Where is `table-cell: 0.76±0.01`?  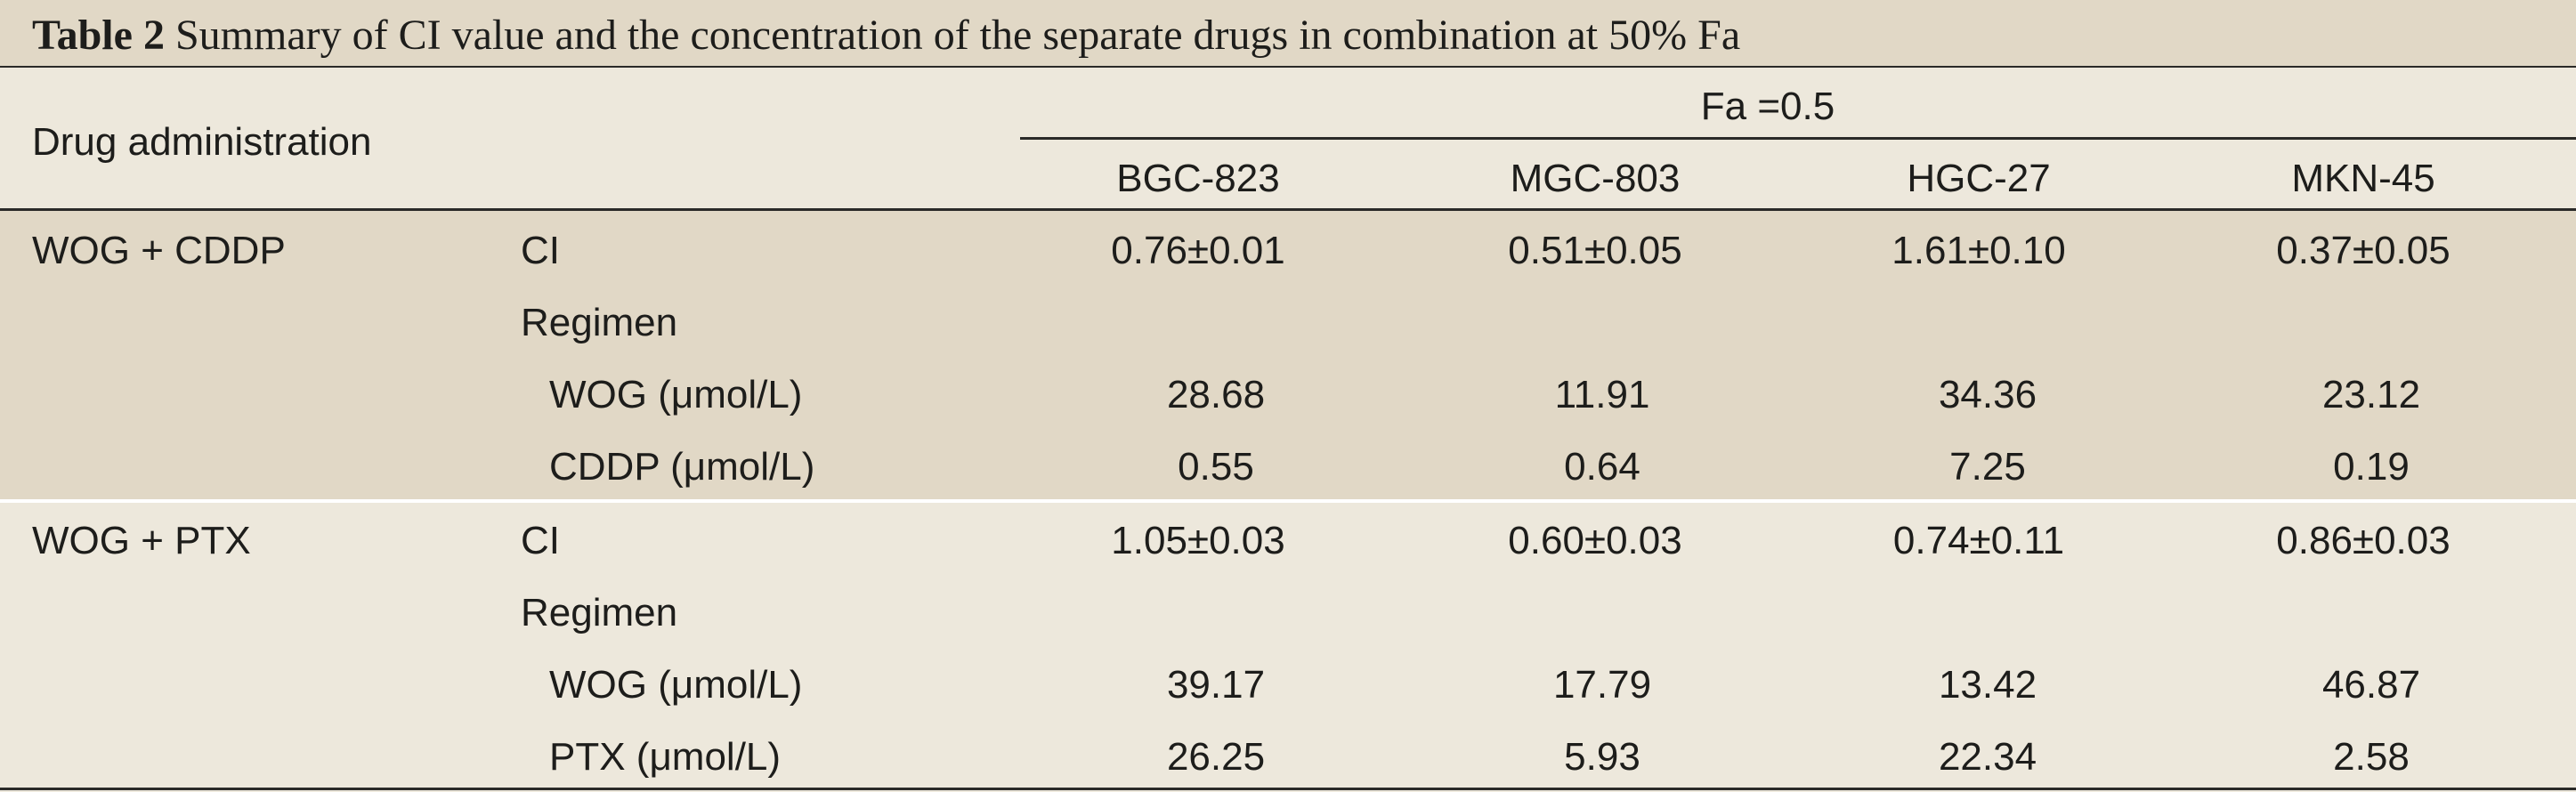 table-cell: 0.76±0.01 is located at coordinates (1198, 251).